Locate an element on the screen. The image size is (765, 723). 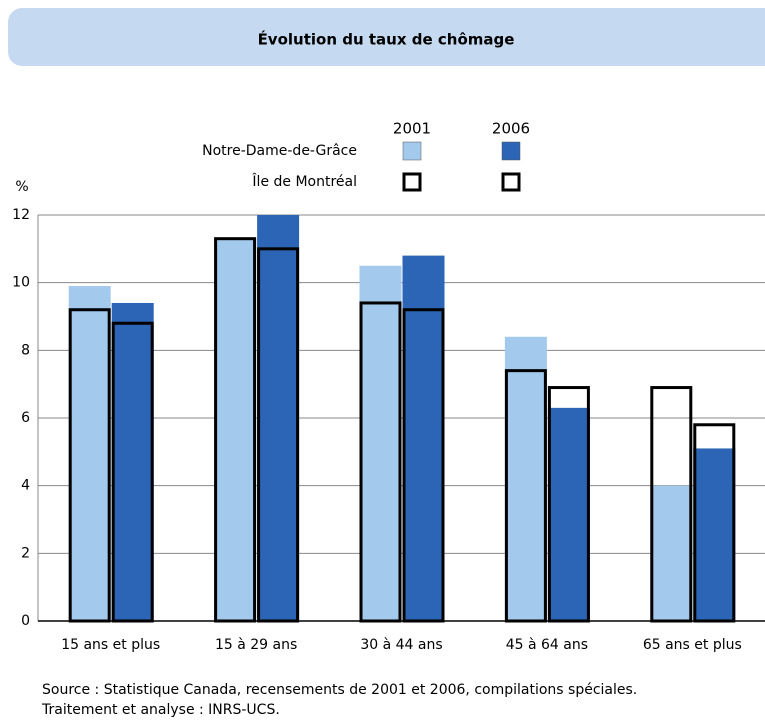
x-tick-label: 15 ans et plus is located at coordinates (110, 645).